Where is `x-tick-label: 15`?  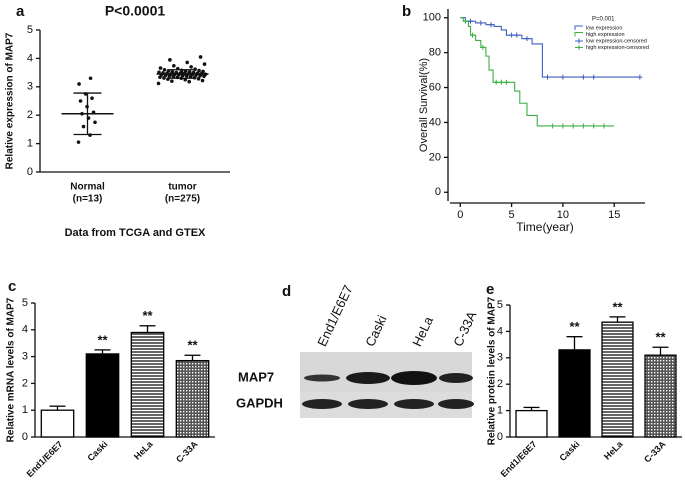 x-tick-label: 15 is located at coordinates (614, 215).